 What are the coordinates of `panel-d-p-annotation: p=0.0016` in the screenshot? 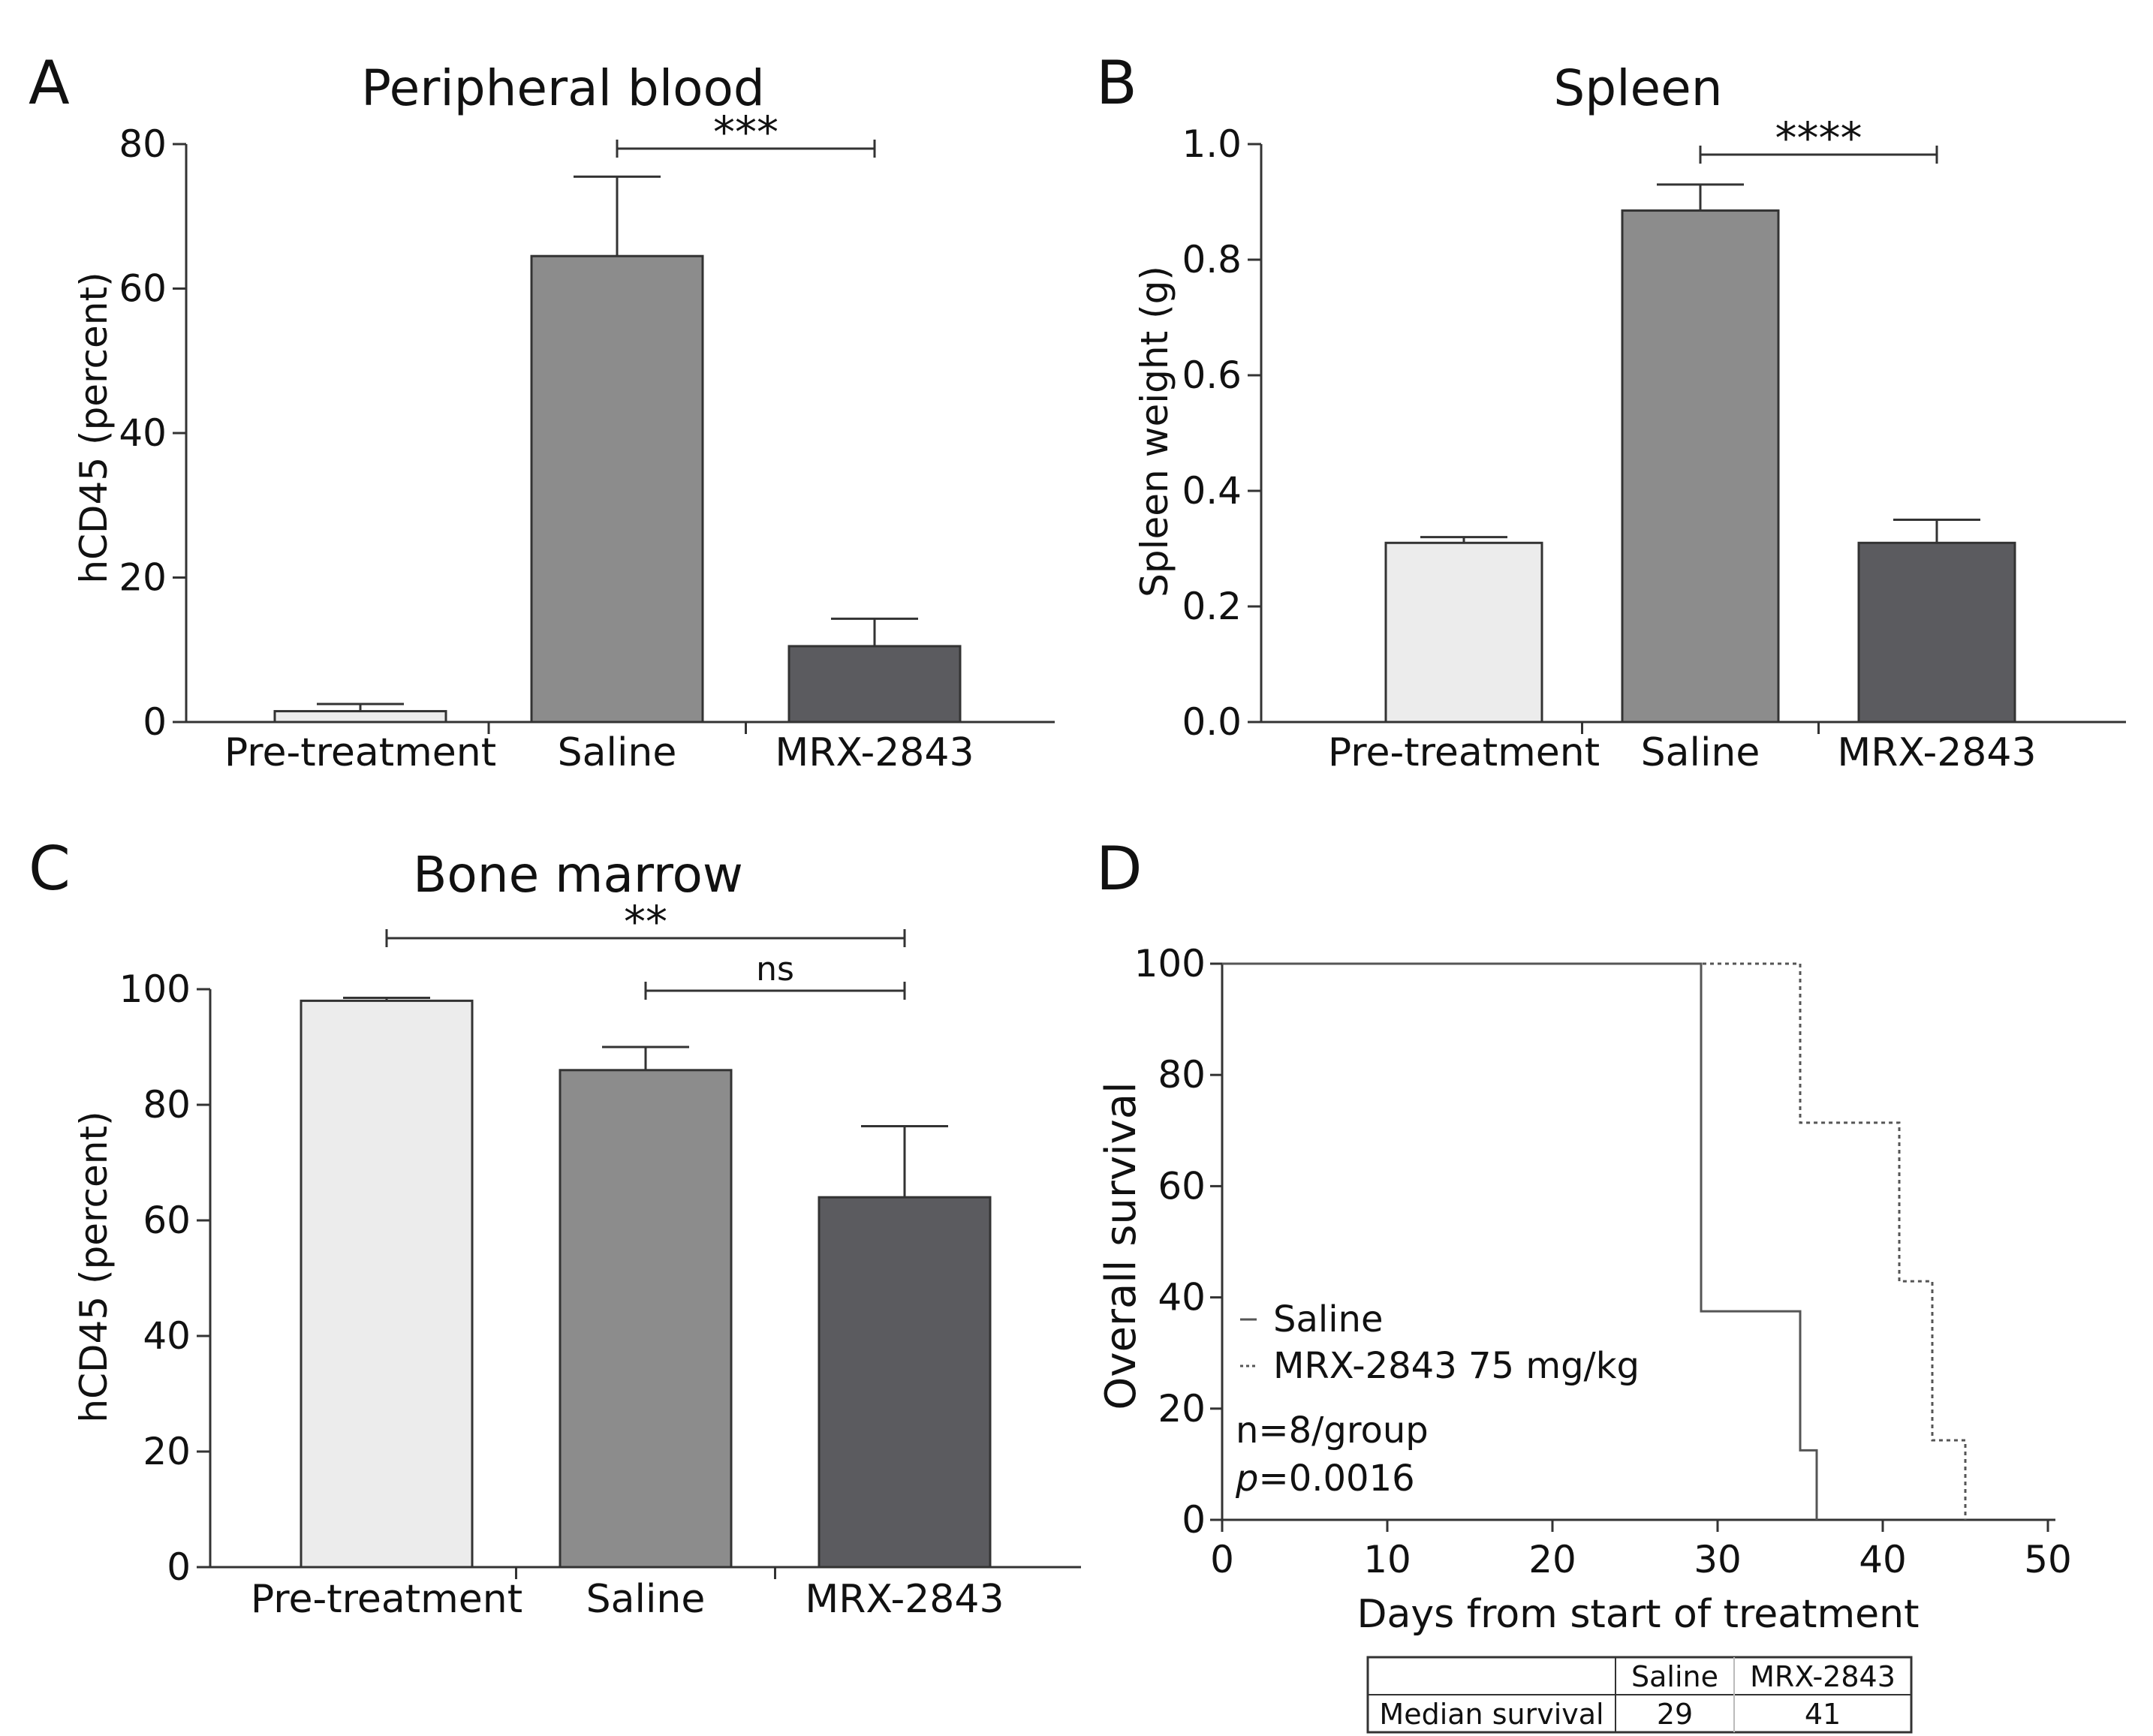 It's located at (1325, 1479).